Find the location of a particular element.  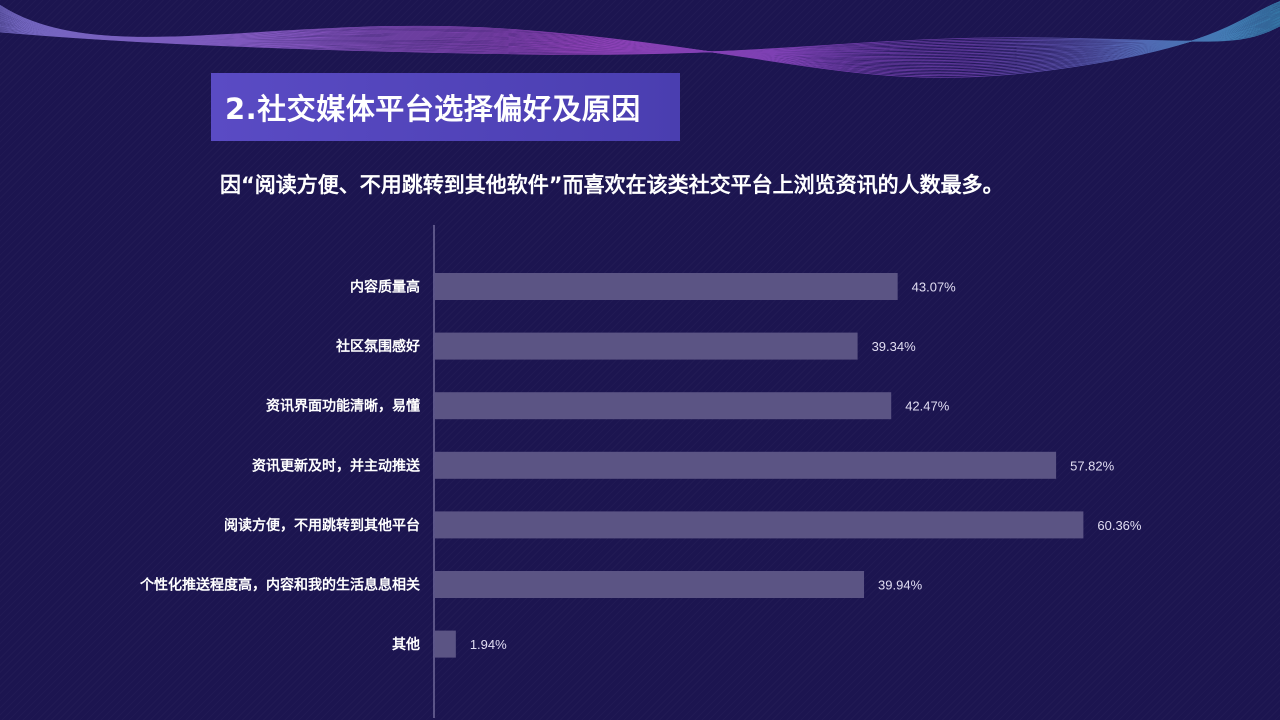

value-label: 42.47% is located at coordinates (927, 406).